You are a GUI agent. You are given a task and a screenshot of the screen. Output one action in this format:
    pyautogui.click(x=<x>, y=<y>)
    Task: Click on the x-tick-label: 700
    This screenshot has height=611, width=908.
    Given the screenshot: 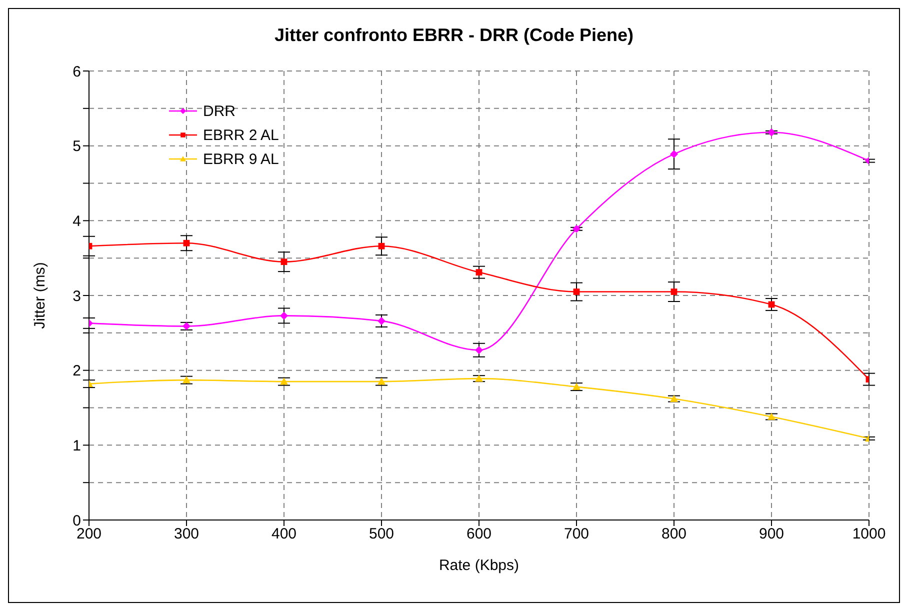 What is the action you would take?
    pyautogui.click(x=577, y=534)
    